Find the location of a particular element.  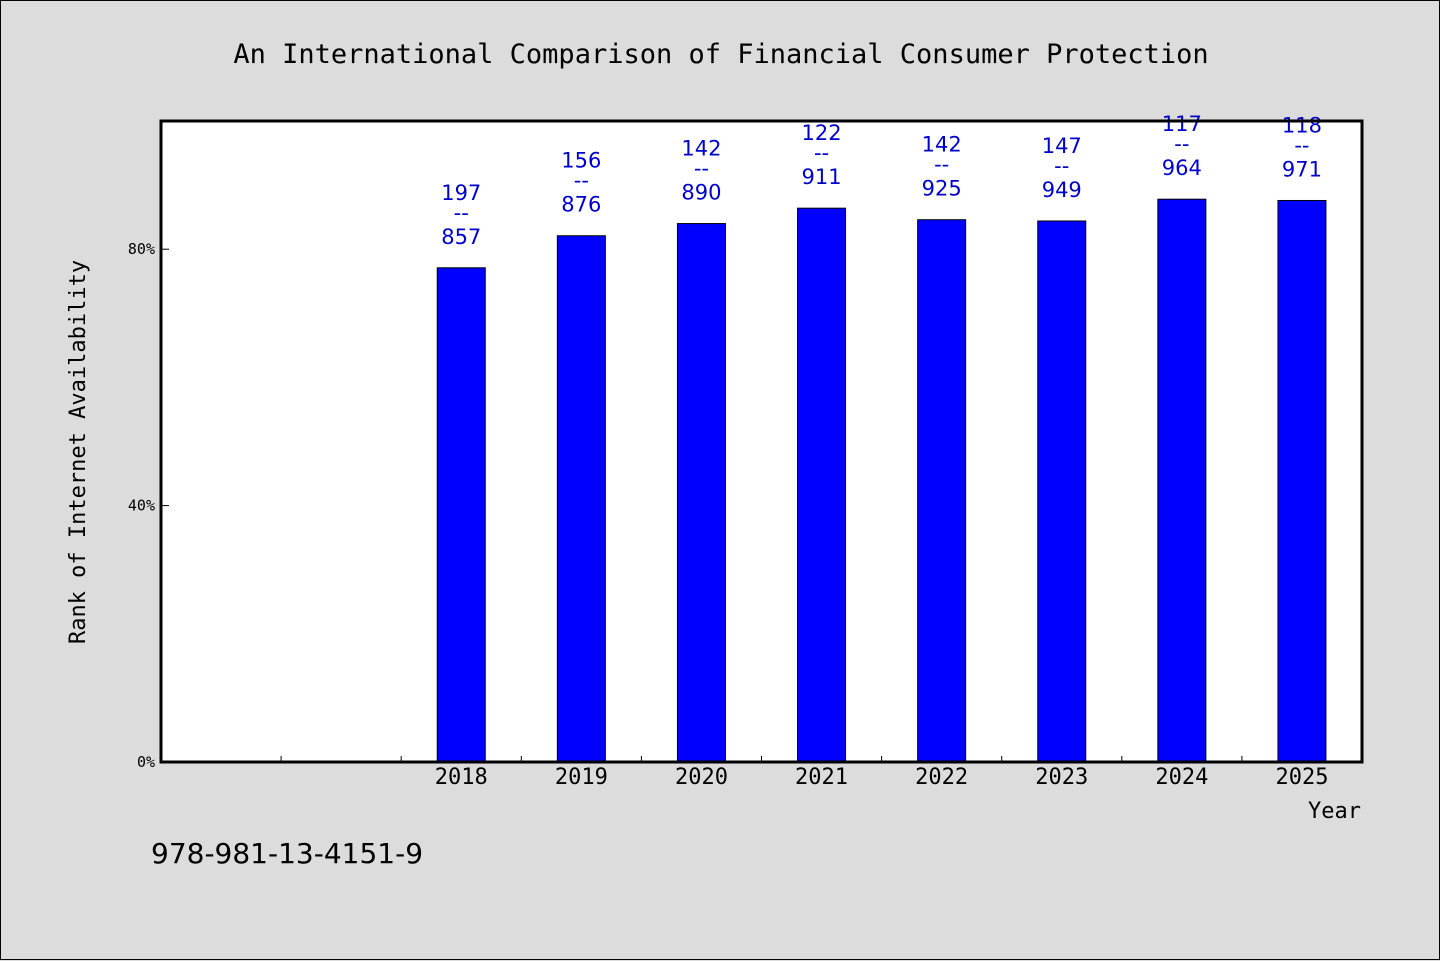

data-label-2023-1: -- is located at coordinates (1061, 166).